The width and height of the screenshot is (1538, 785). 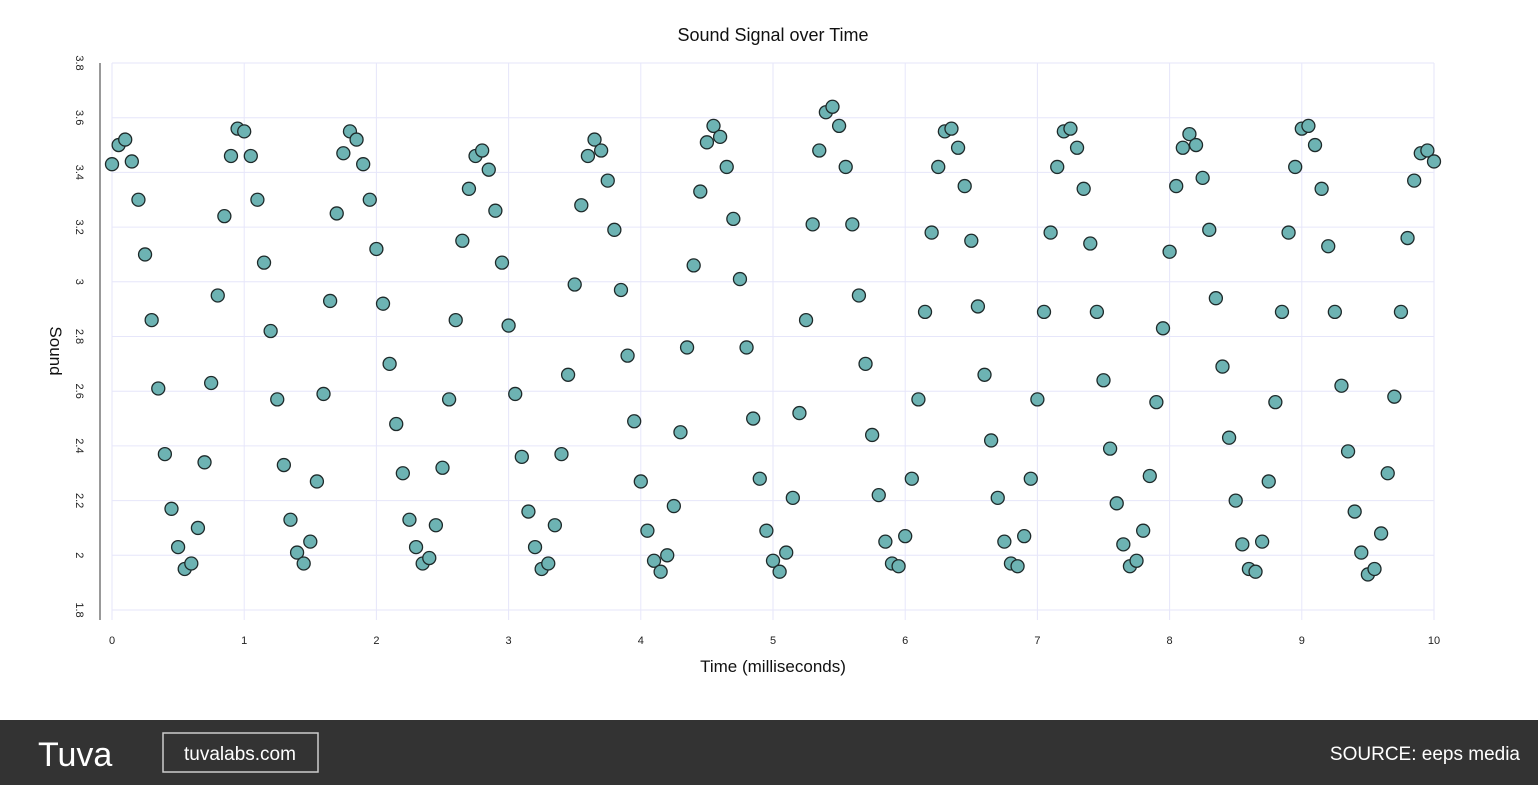 What do you see at coordinates (905, 641) in the screenshot?
I see `x-tick-label: 6` at bounding box center [905, 641].